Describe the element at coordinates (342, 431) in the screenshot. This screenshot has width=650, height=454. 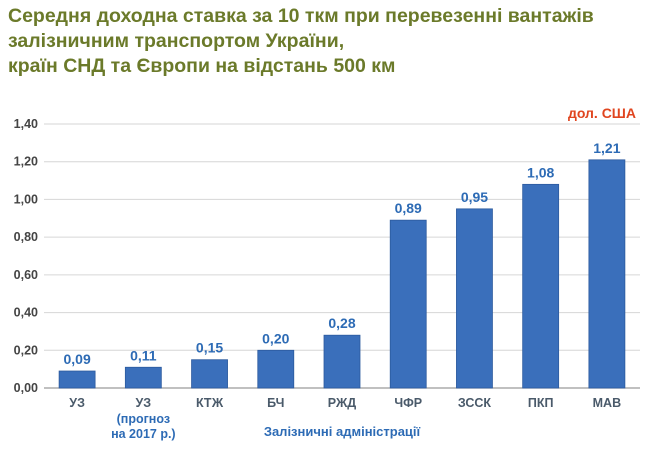
I see `x-axis-title: Залізничні адміністрації` at that location.